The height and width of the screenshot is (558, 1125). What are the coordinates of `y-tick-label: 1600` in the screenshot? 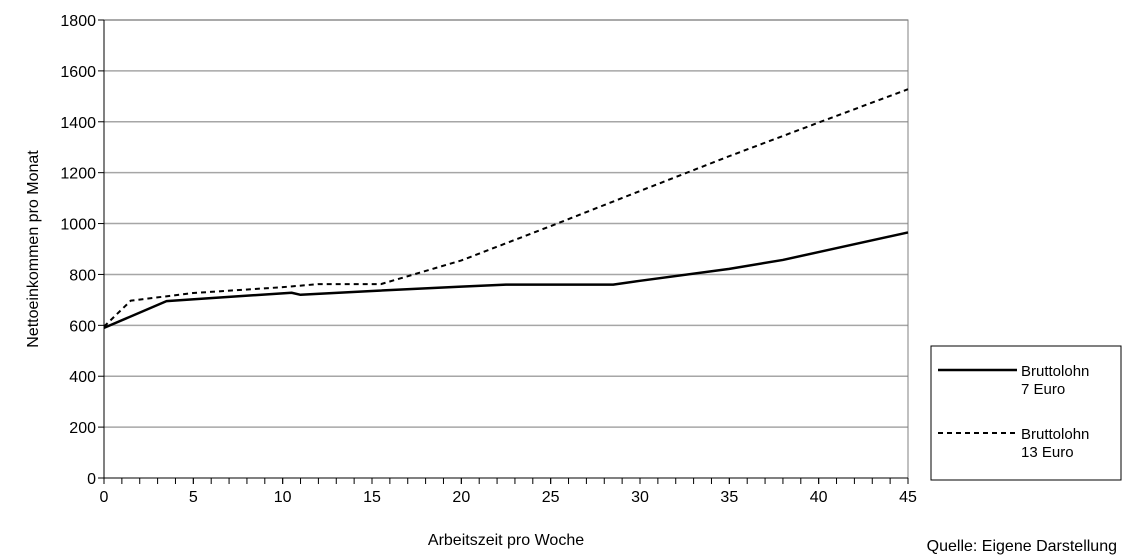 It's located at (78, 72).